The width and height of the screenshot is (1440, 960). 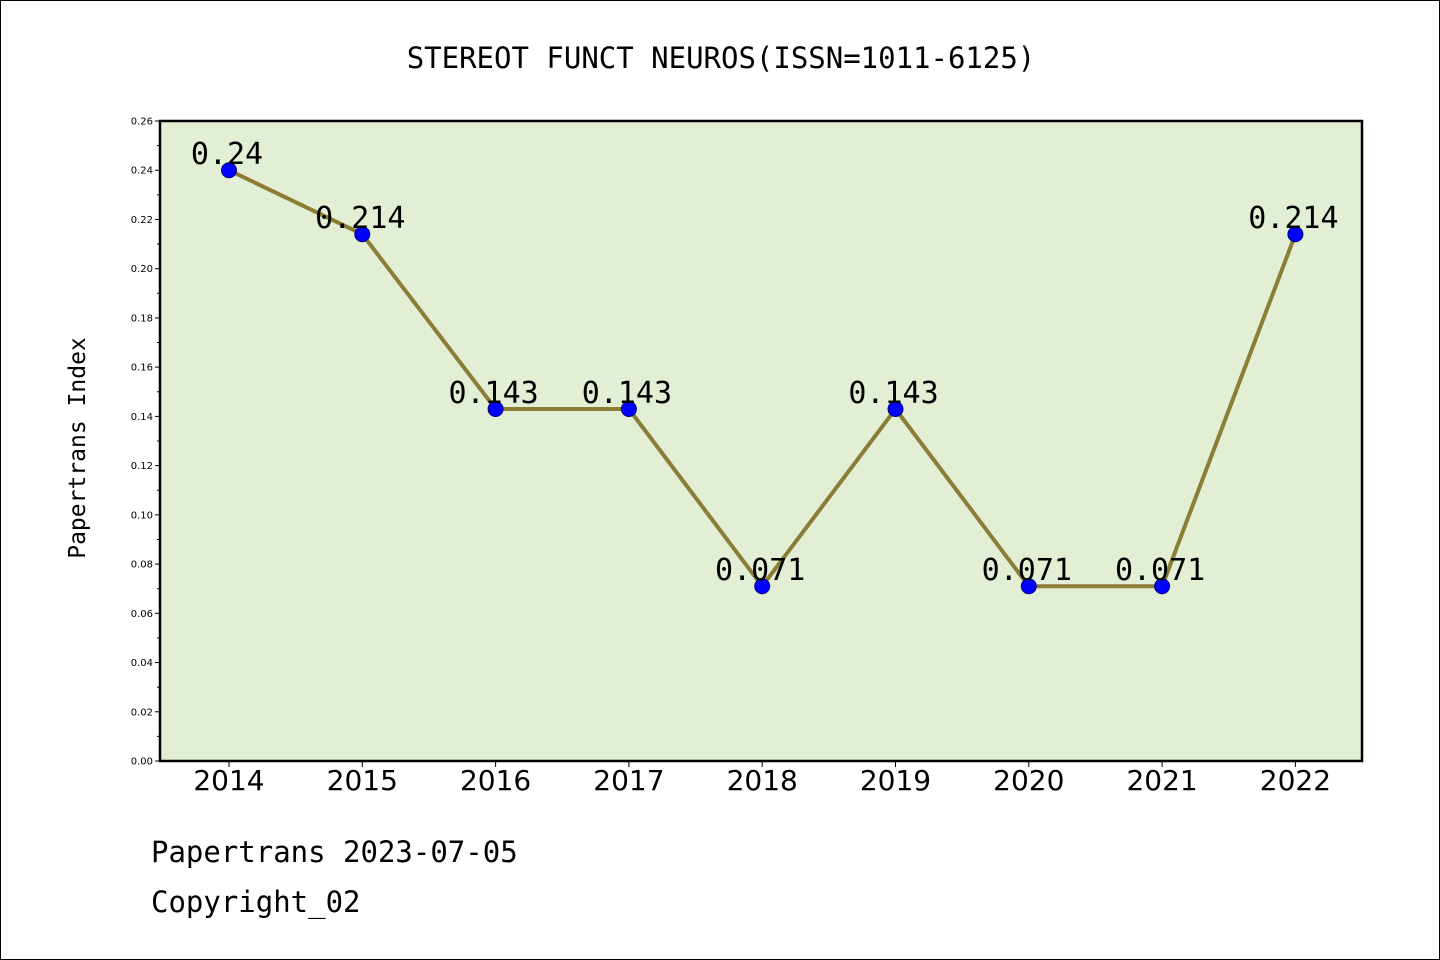 I want to click on x-tick-label: 2014, so click(x=228, y=780).